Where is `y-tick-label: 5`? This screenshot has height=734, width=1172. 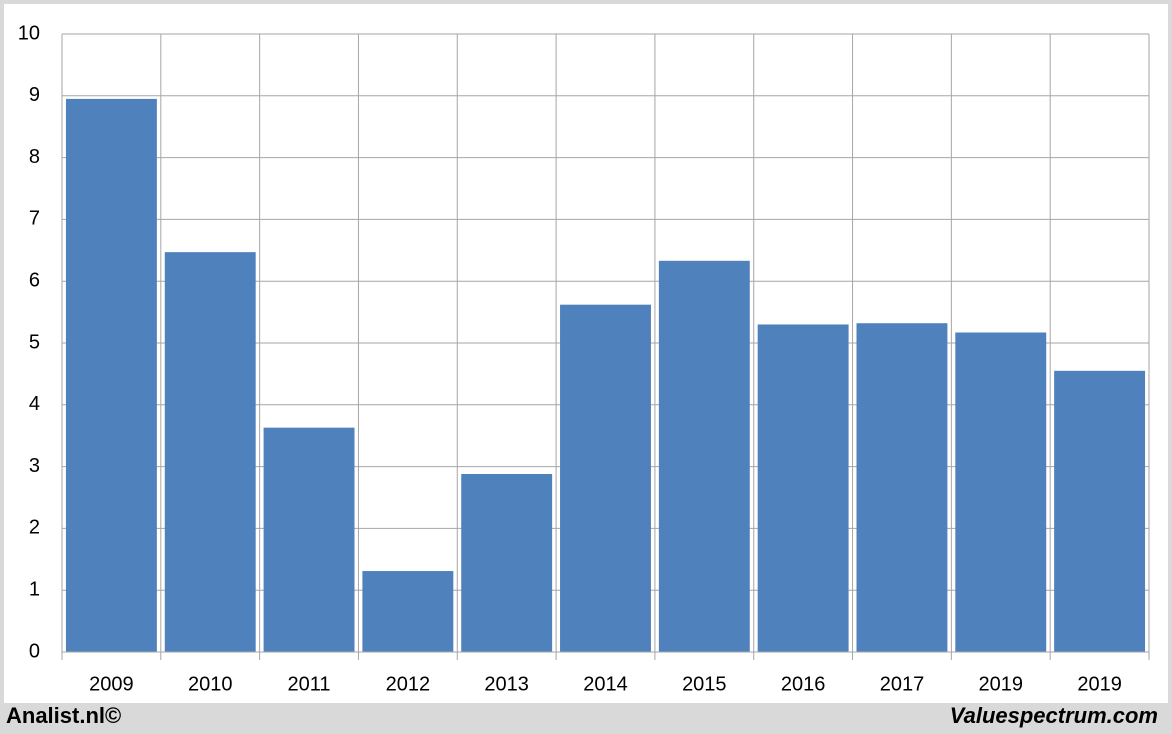
y-tick-label: 5 is located at coordinates (34, 342).